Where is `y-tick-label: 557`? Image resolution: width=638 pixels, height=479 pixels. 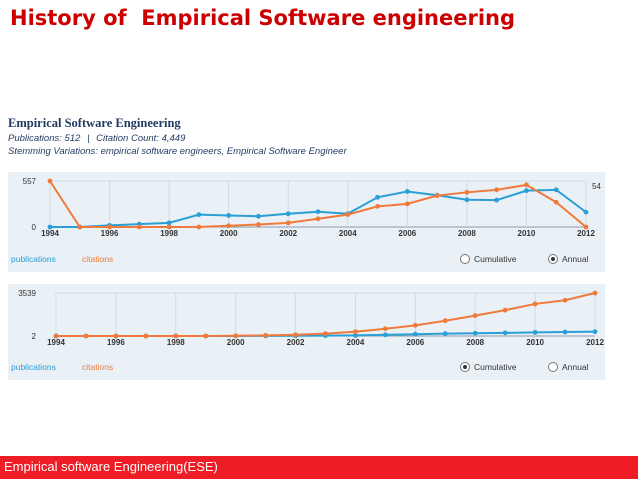 y-tick-label: 557 is located at coordinates (30, 181).